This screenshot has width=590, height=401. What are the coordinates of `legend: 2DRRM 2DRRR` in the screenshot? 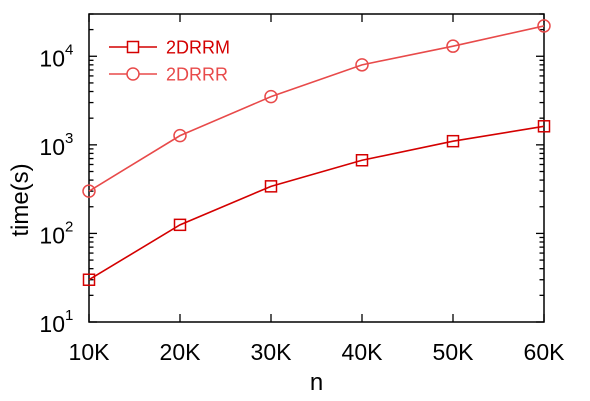 It's located at (169, 61).